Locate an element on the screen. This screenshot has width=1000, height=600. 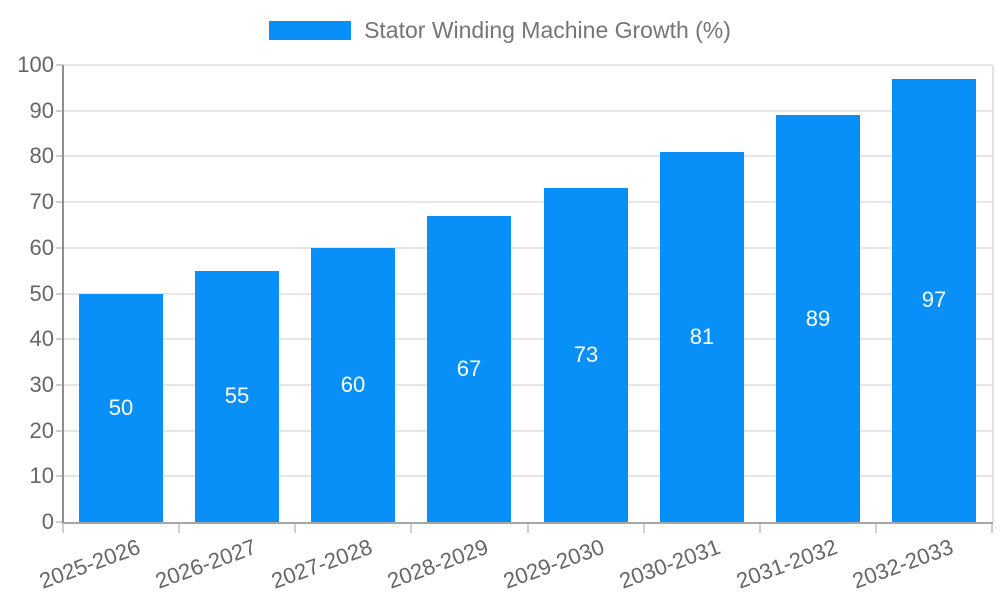
x-axis-tick-label: 2028-2029 is located at coordinates (438, 564).